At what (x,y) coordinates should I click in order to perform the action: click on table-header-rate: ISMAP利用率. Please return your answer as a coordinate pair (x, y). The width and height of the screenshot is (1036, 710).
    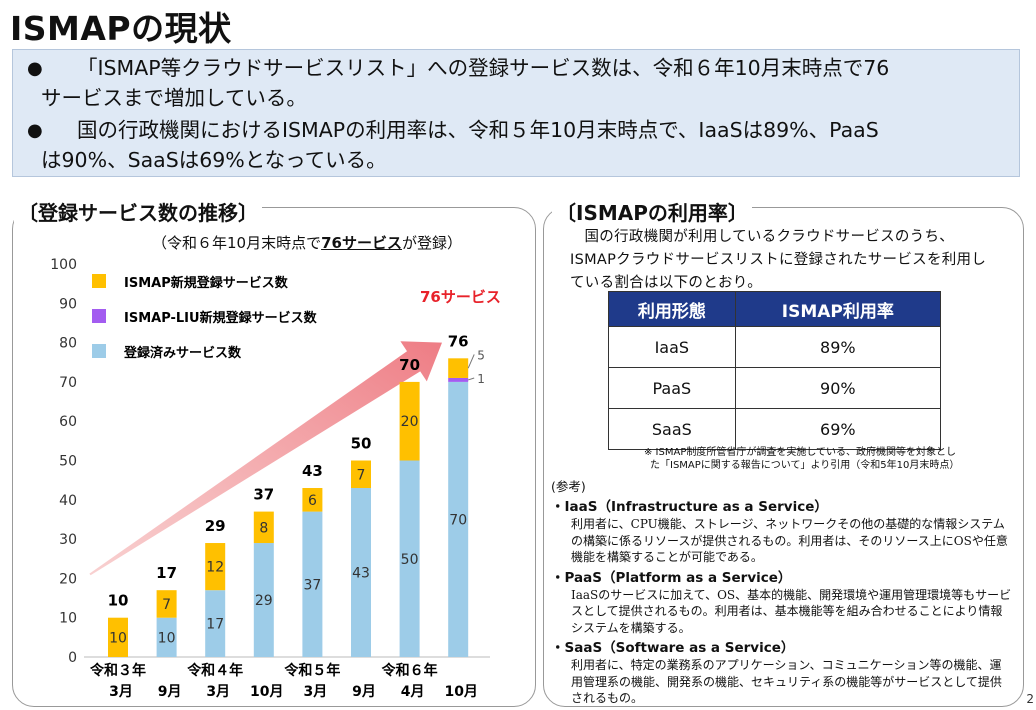
    Looking at the image, I should click on (838, 309).